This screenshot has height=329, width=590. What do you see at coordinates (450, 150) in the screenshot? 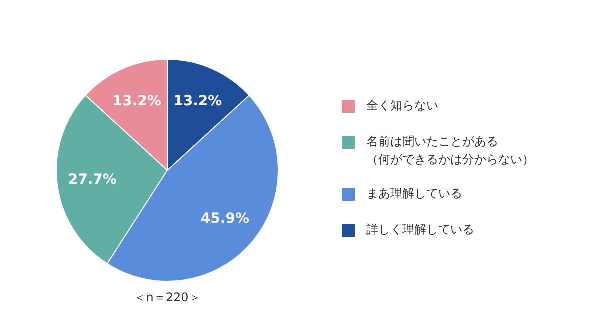
I see `legend-label: 名前は聞いたことがある（何ができるかは分からない）` at bounding box center [450, 150].